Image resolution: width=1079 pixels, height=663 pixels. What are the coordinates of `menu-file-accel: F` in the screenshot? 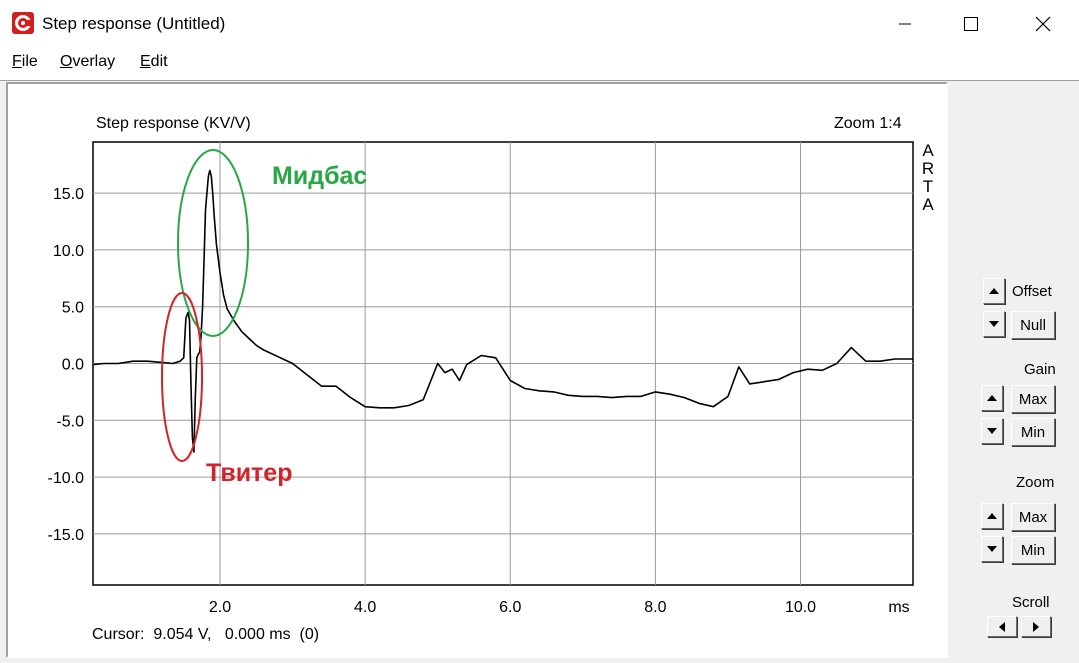 It's located at (17, 61).